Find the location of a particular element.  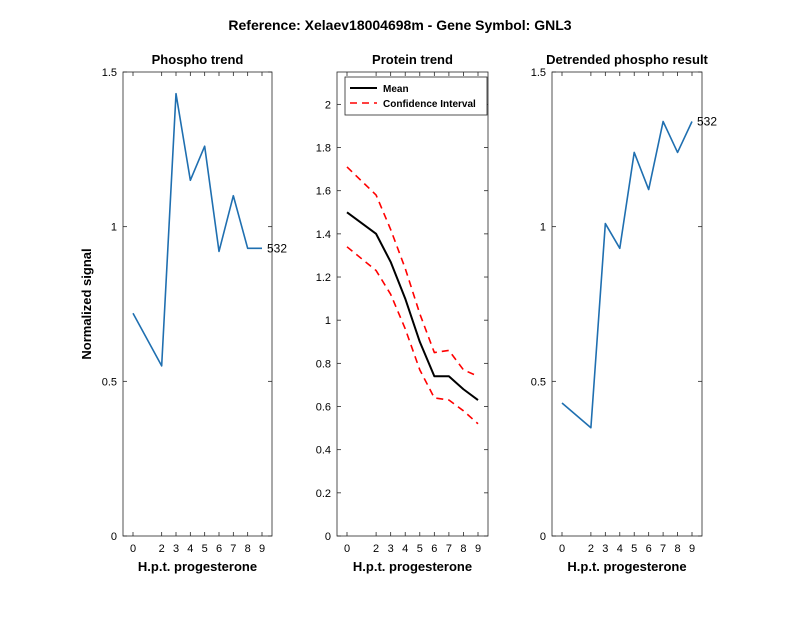

legend-label: Mean is located at coordinates (396, 89).